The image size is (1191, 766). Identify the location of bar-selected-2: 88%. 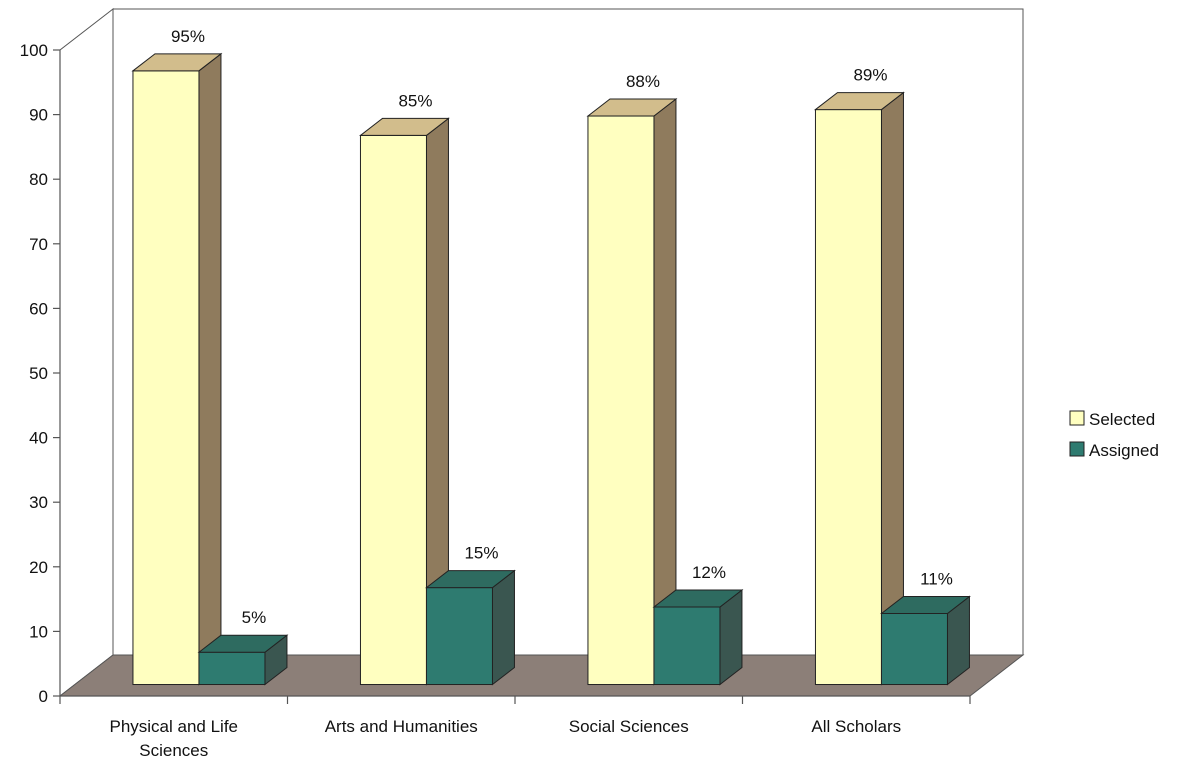
(632, 379).